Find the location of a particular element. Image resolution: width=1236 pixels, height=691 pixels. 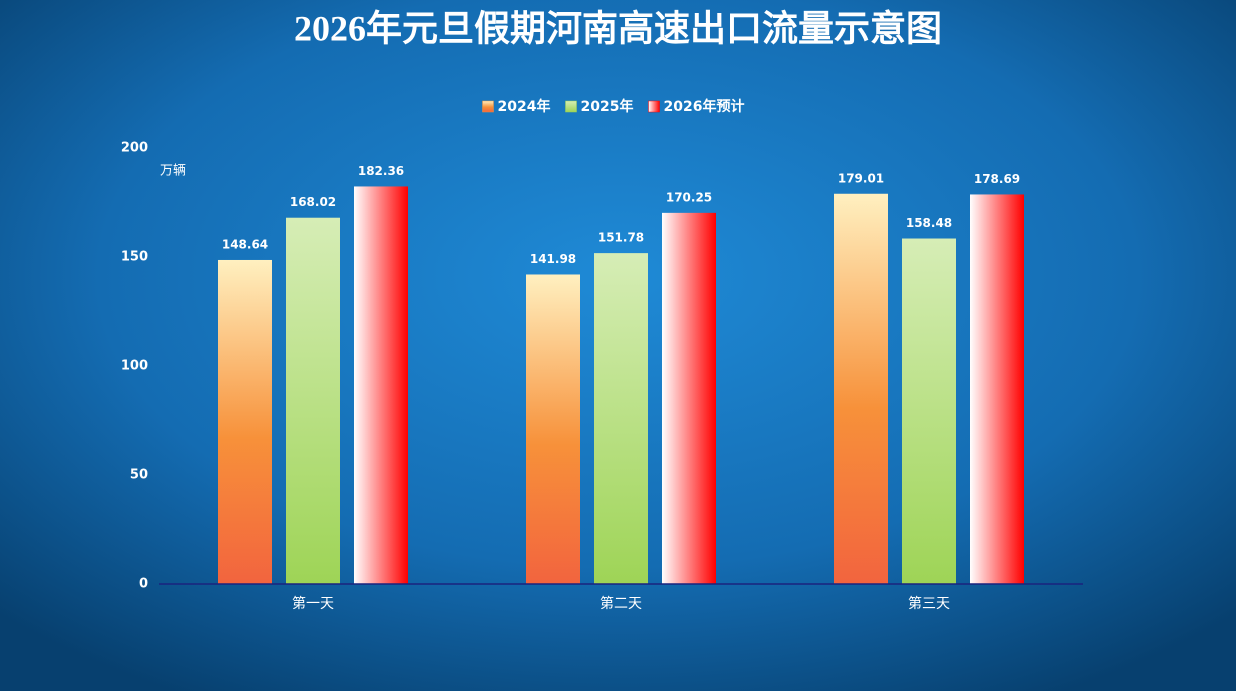

x-tick-label: 第二天 is located at coordinates (621, 603).